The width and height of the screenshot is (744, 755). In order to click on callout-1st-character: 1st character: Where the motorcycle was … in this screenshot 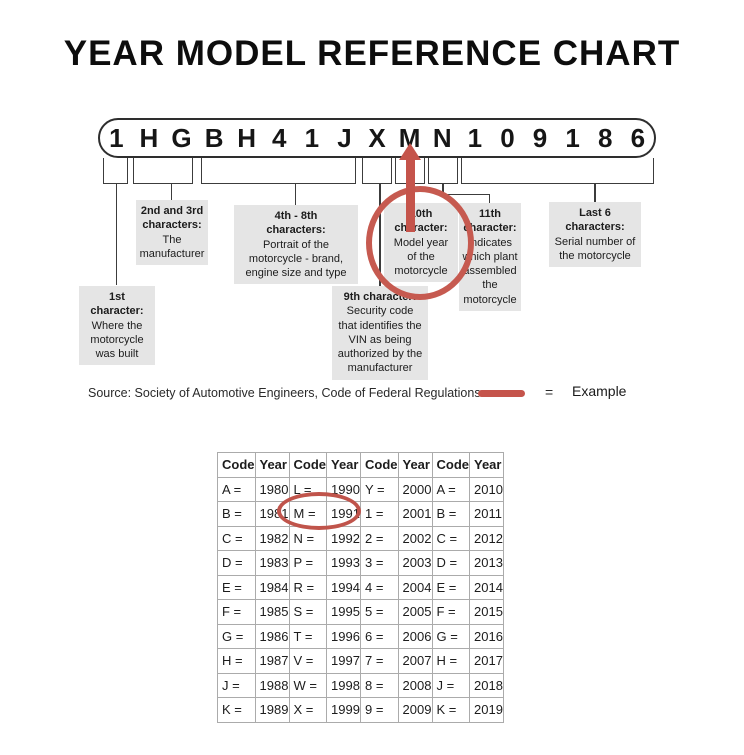, I will do `click(117, 326)`.